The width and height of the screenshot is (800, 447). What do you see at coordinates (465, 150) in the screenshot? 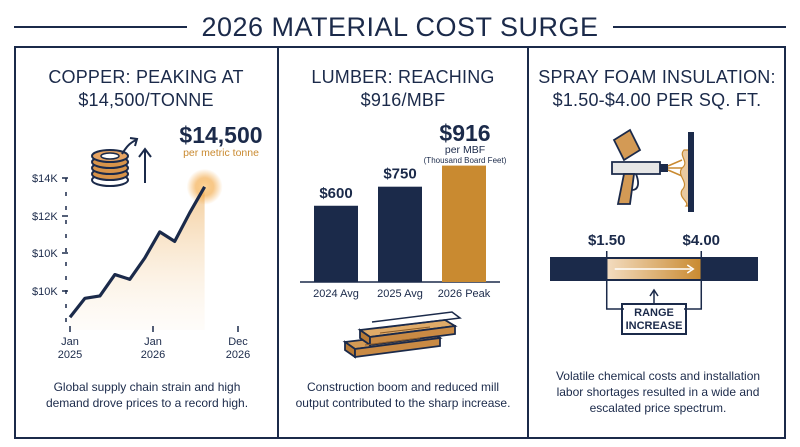
I see `lumber-callout-unit: per MBF` at bounding box center [465, 150].